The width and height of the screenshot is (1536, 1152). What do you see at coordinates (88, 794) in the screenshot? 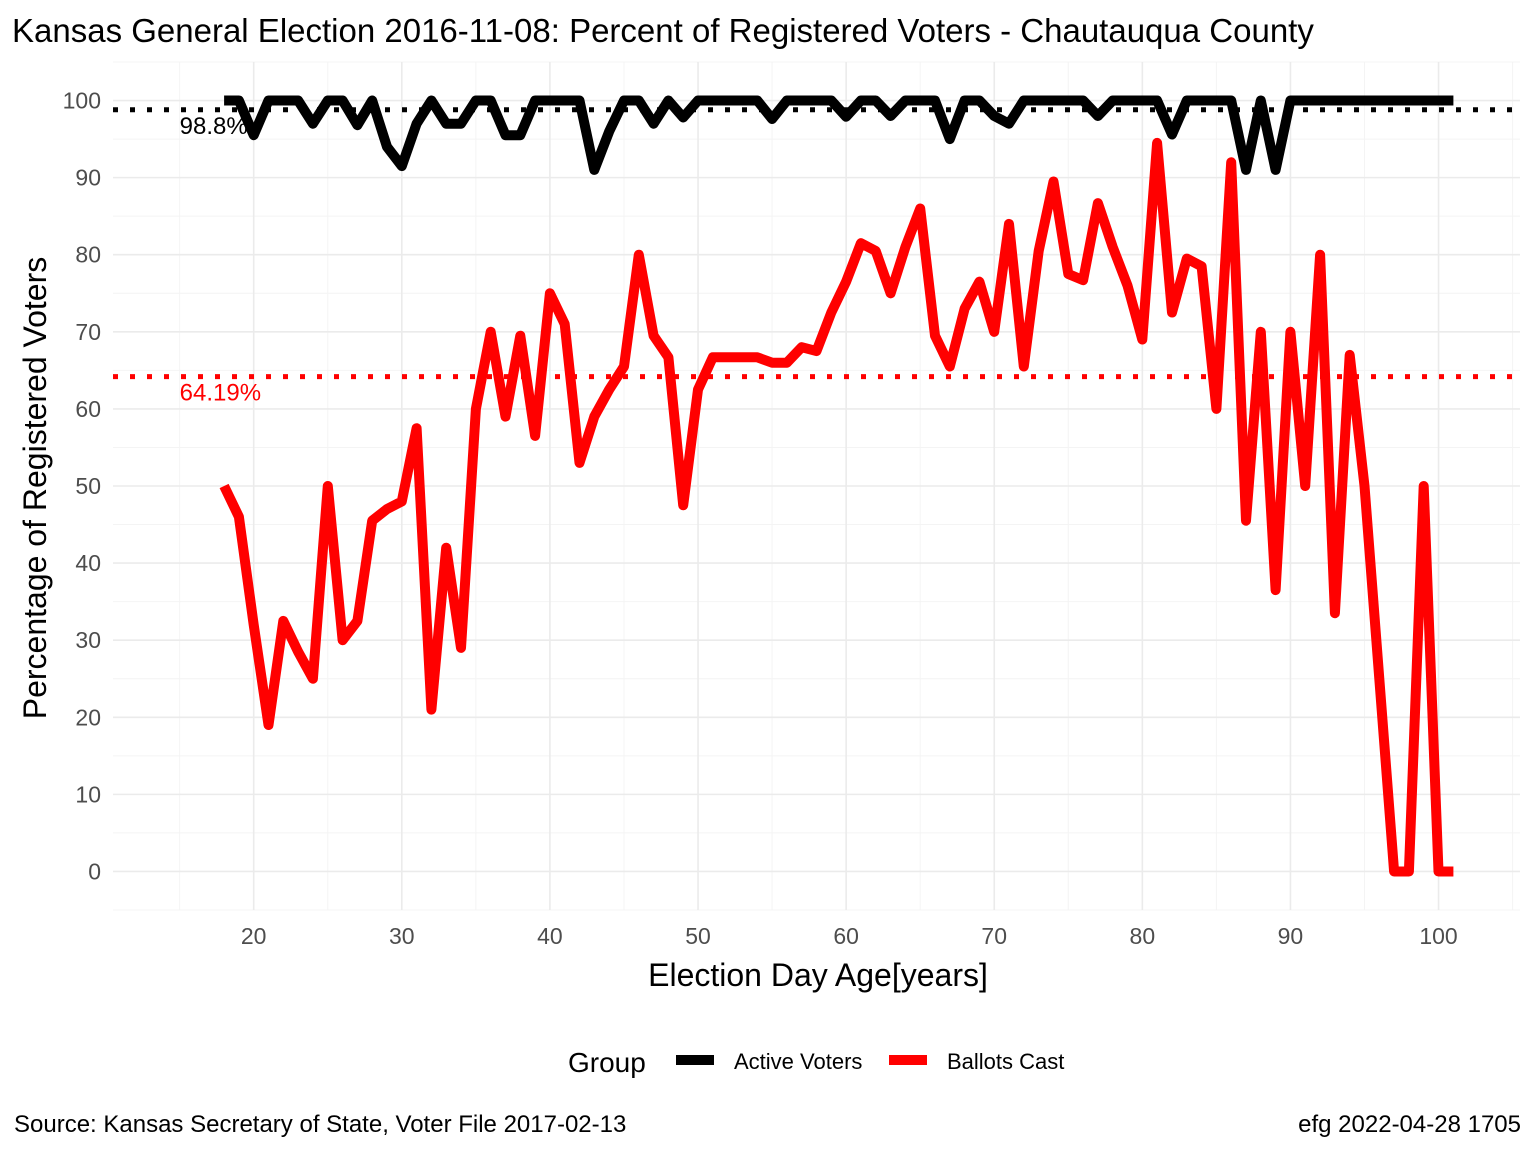
I see `y-tick-label: 10` at bounding box center [88, 794].